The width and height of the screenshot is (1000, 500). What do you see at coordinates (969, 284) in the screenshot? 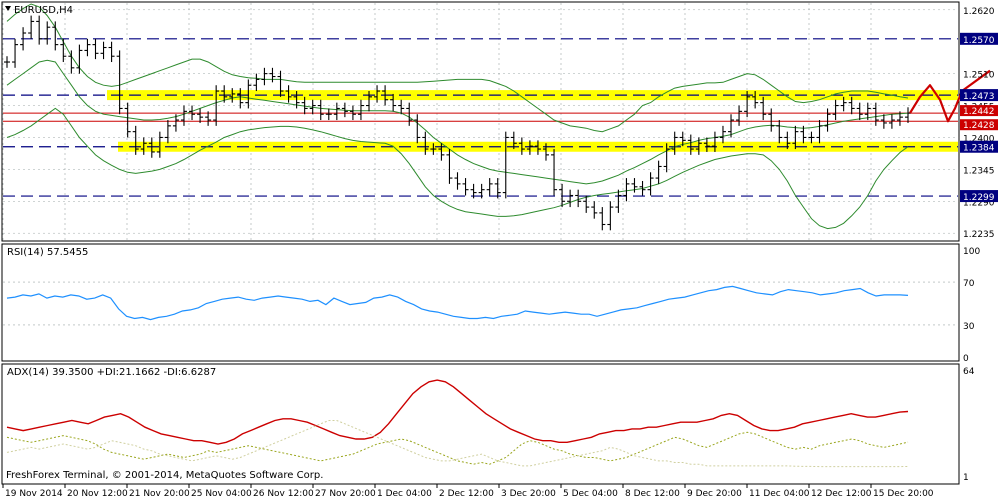
I see `rsi-y-tick: 70` at bounding box center [969, 284].